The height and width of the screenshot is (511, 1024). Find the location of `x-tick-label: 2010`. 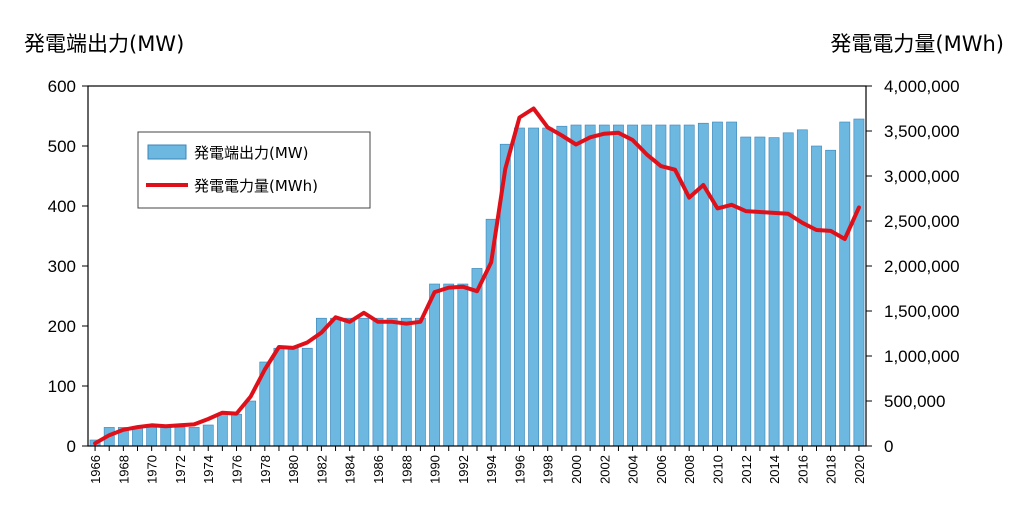

x-tick-label: 2010 is located at coordinates (717, 469).